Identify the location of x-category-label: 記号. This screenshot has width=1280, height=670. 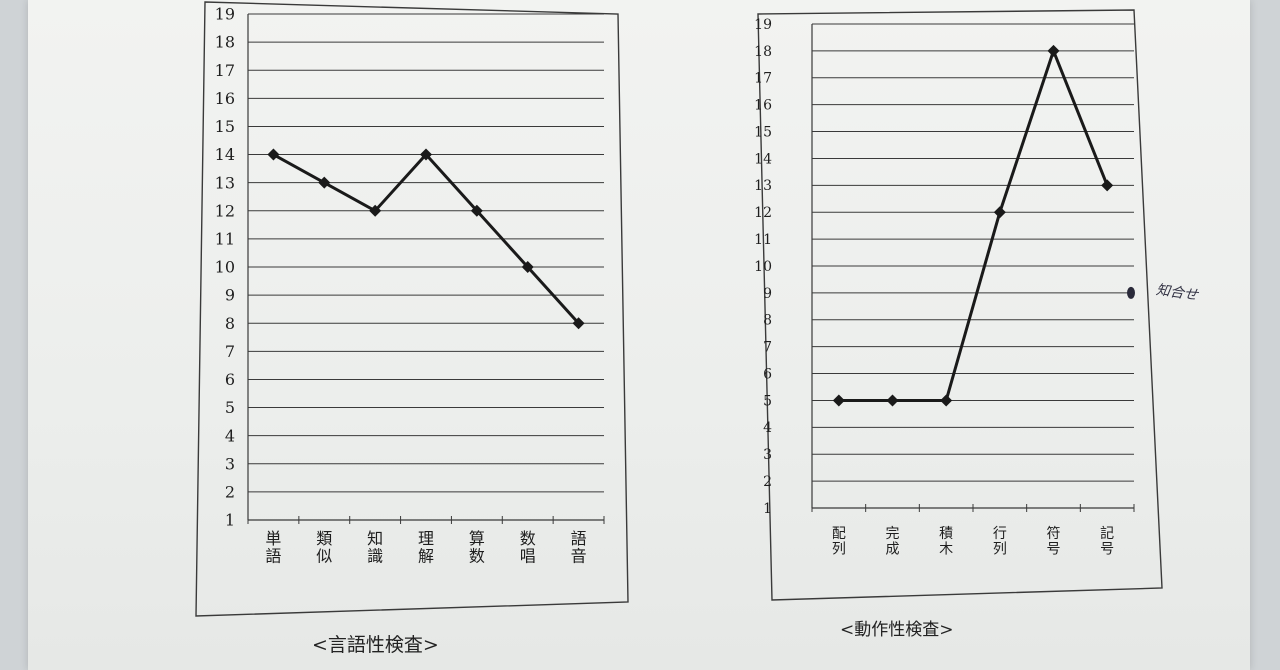
(1107, 541).